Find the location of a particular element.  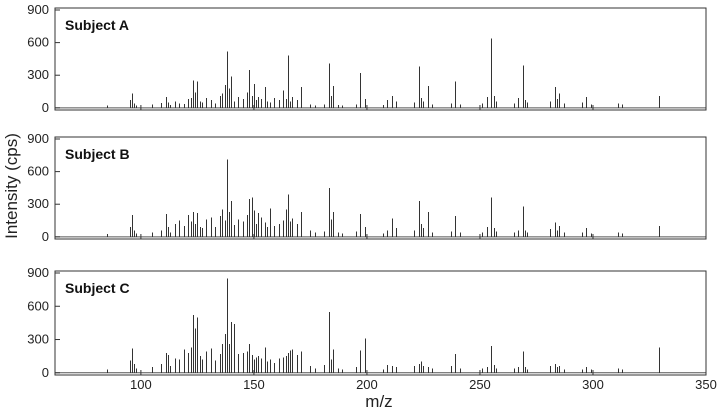

x-tick-label: 250 is located at coordinates (480, 384).